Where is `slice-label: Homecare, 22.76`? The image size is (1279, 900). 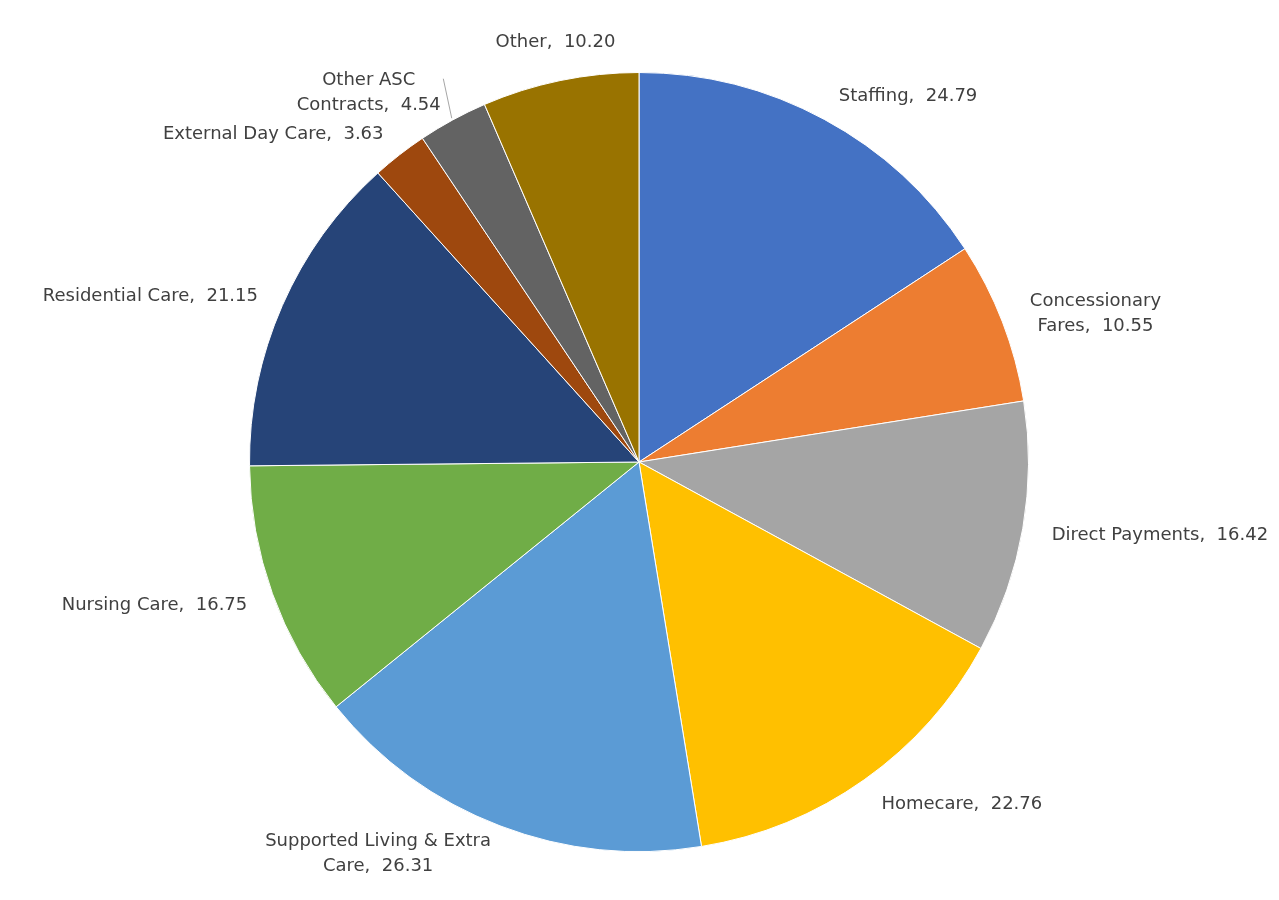
slice-label: Homecare, 22.76 is located at coordinates (962, 803).